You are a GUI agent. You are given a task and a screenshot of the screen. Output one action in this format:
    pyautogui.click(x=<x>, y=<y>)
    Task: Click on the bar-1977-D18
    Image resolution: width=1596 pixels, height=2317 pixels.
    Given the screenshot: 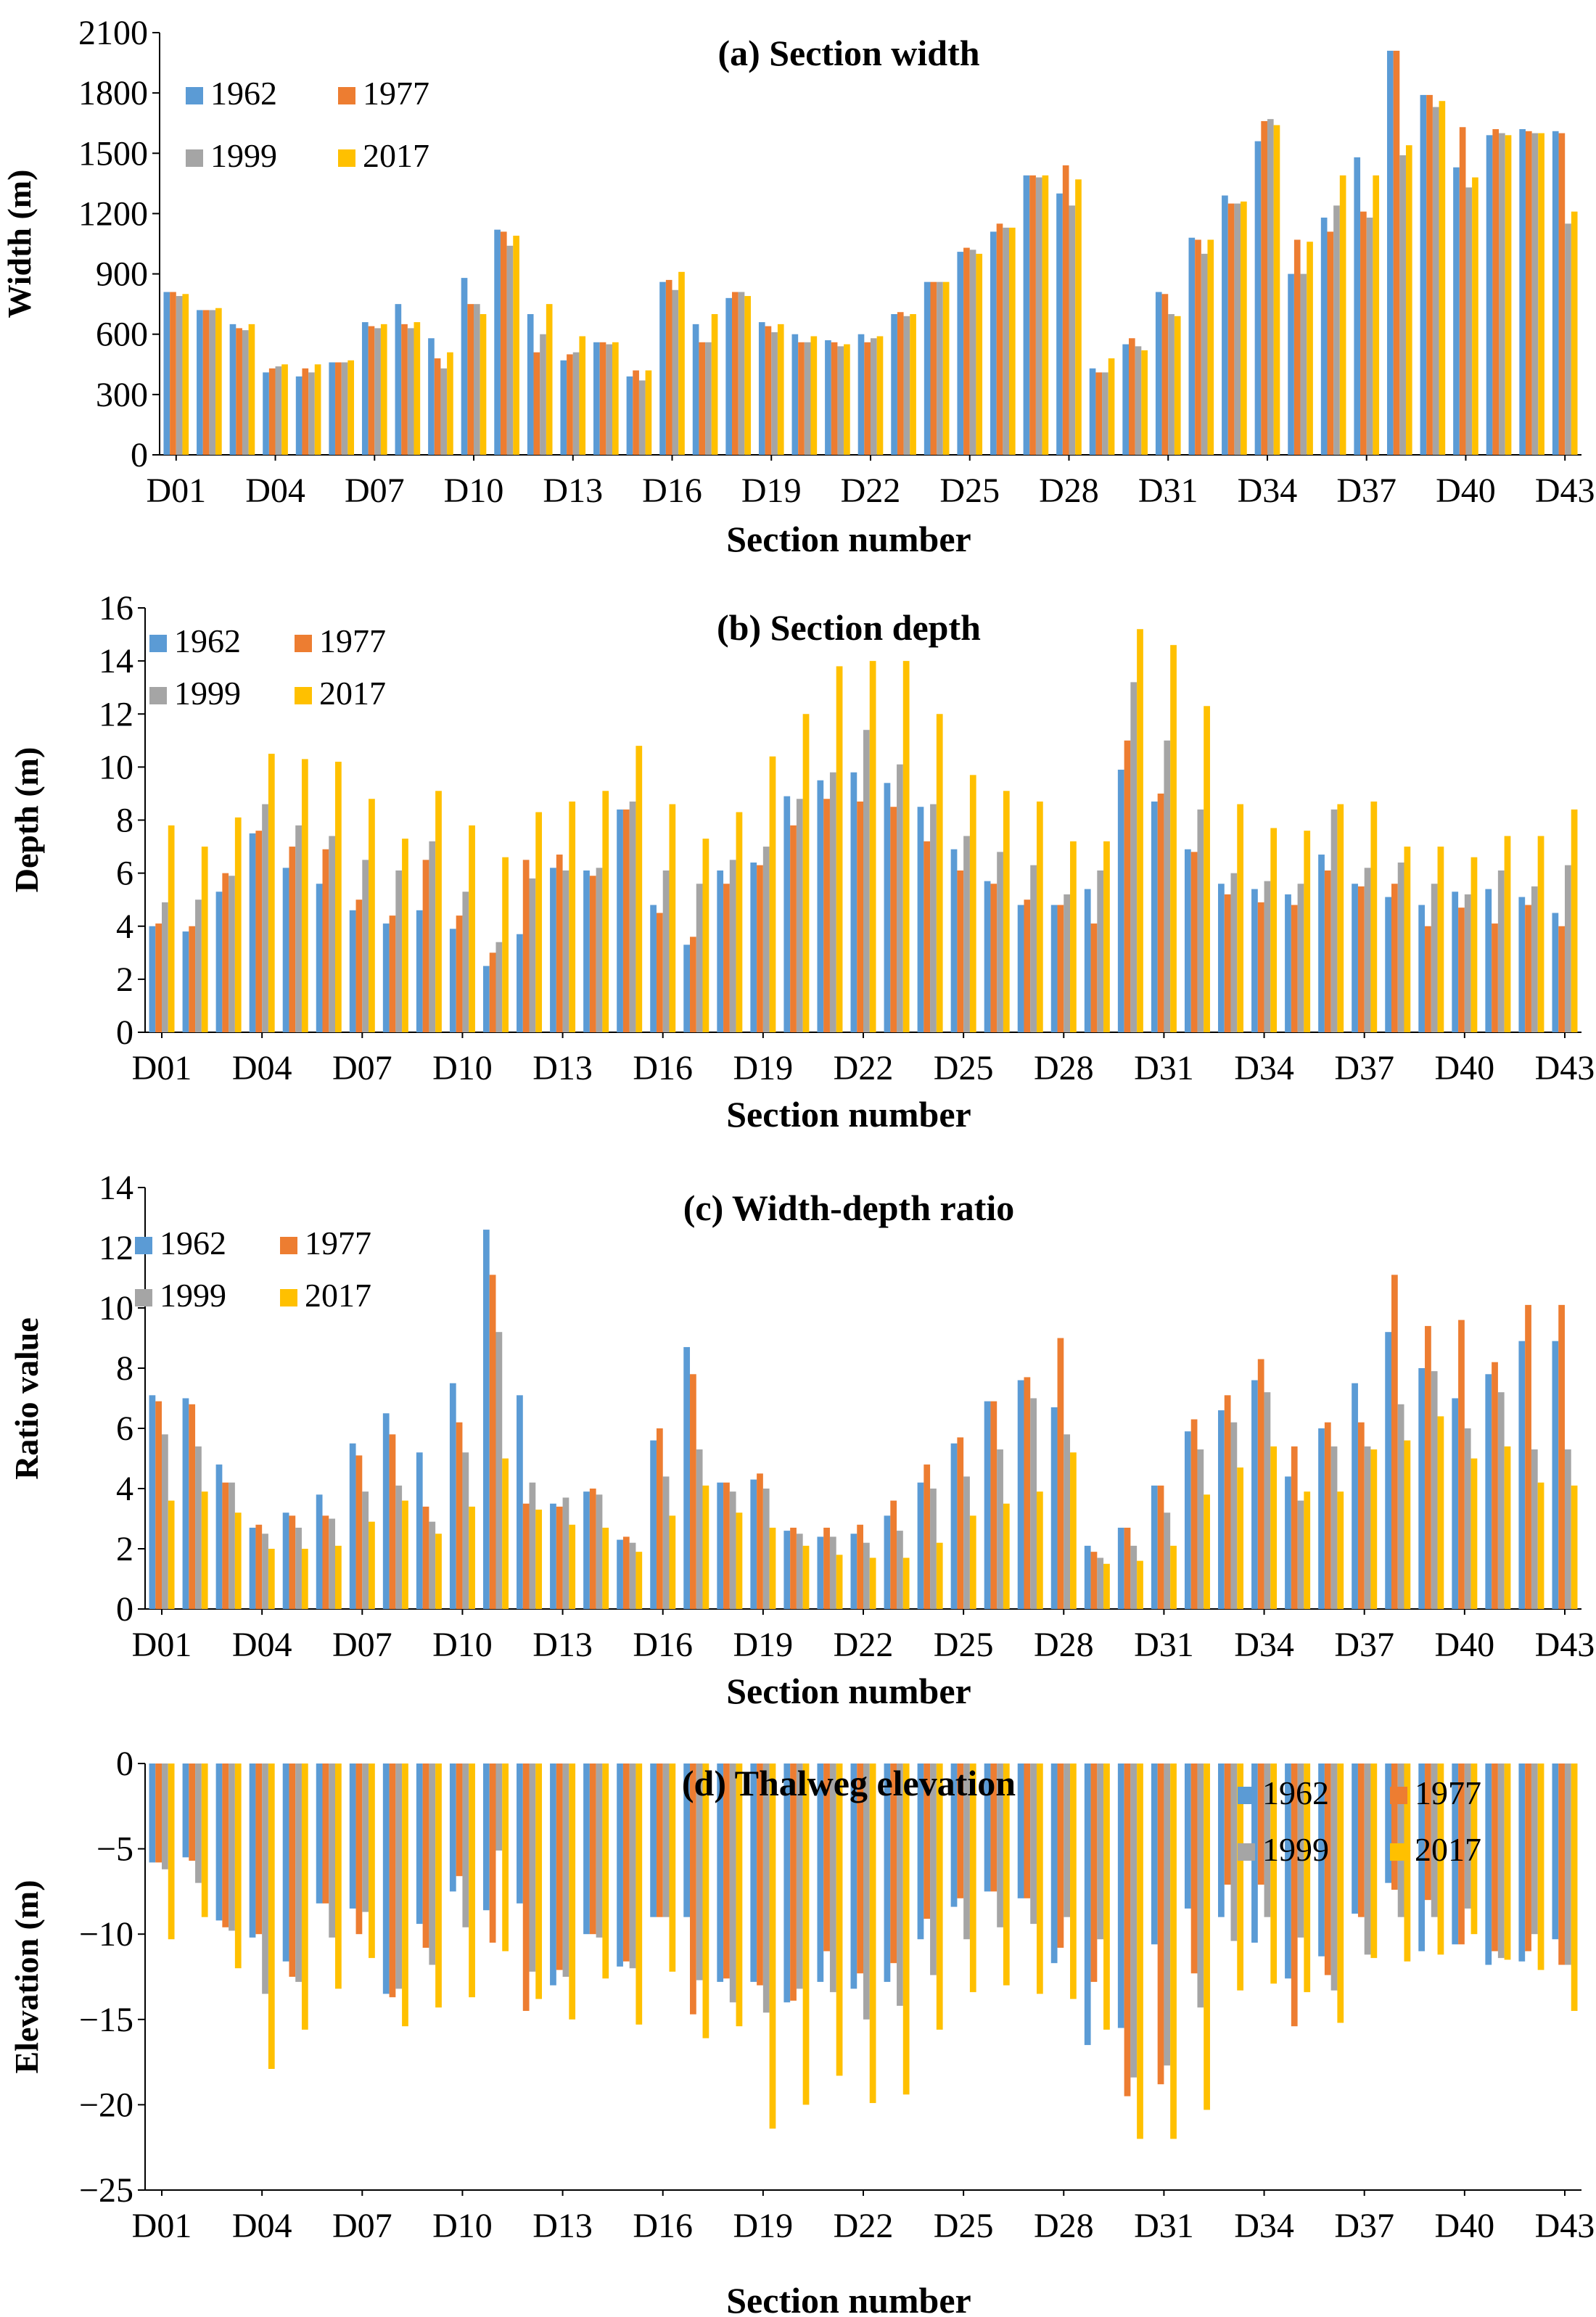 What is the action you would take?
    pyautogui.click(x=726, y=1545)
    